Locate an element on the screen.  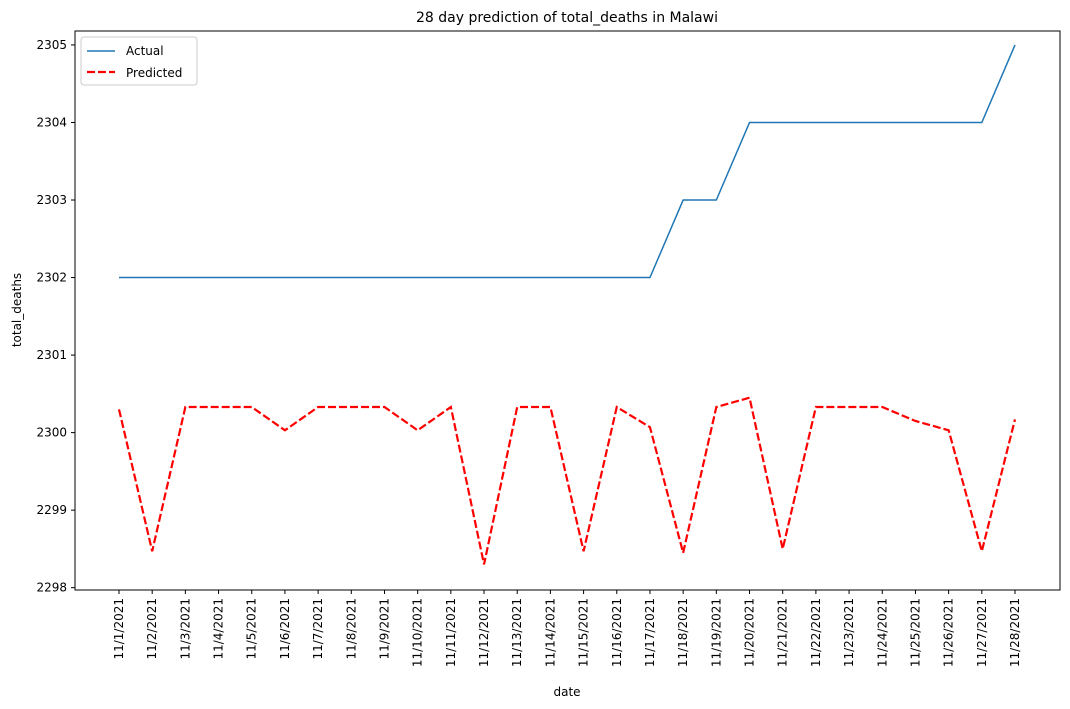
x-tick-label: 11/4/2021 is located at coordinates (219, 629).